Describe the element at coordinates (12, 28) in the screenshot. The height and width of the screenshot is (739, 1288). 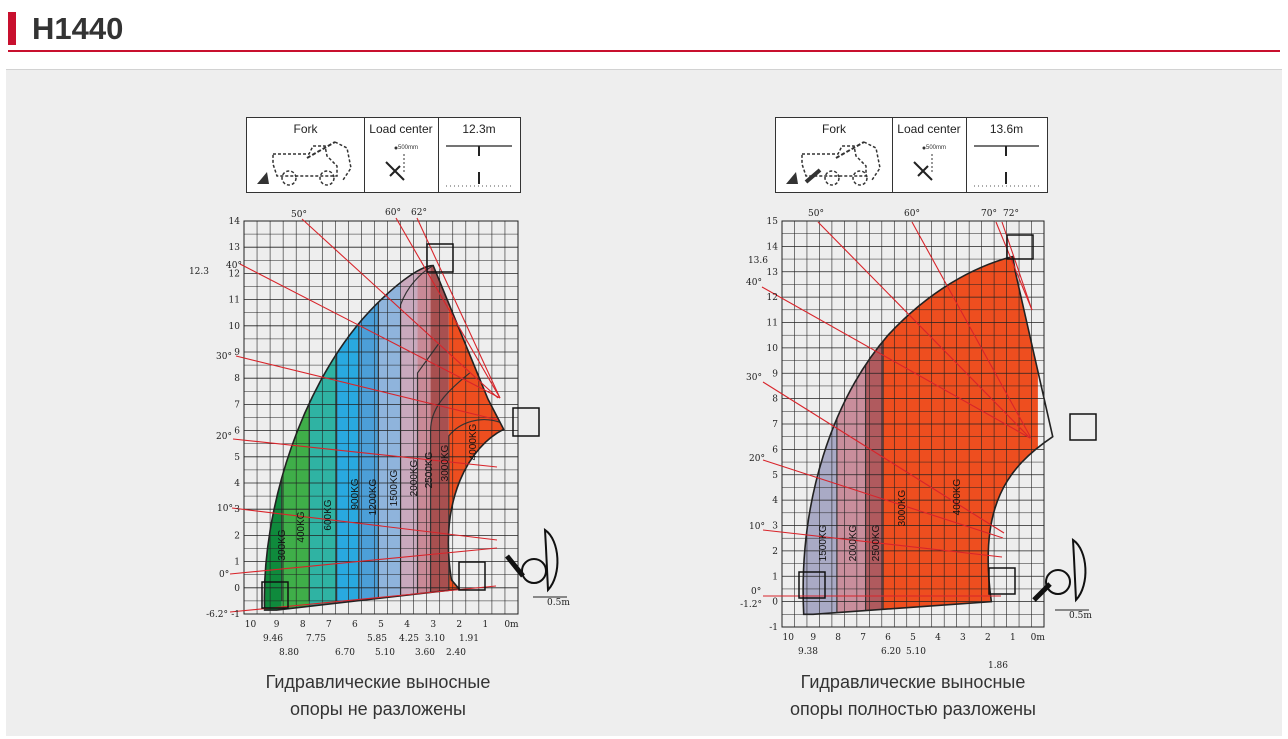
I see `title-accent-bar` at that location.